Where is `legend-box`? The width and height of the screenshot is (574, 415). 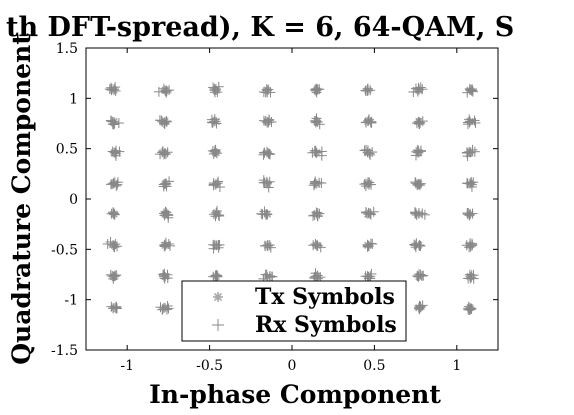 legend-box is located at coordinates (294, 311).